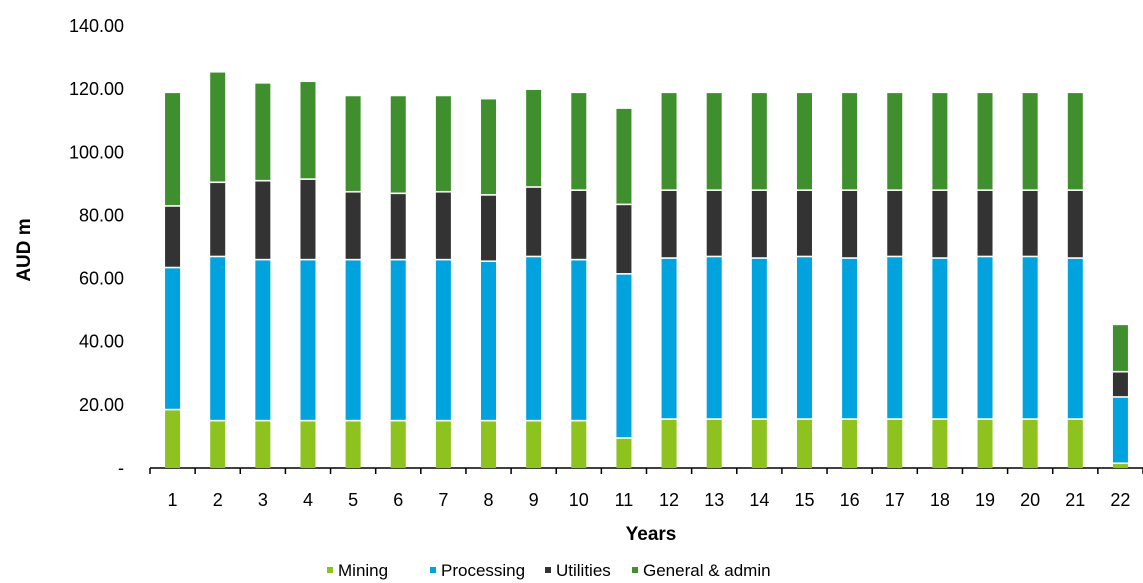 The image size is (1143, 583). I want to click on x-tick-label: 2, so click(218, 500).